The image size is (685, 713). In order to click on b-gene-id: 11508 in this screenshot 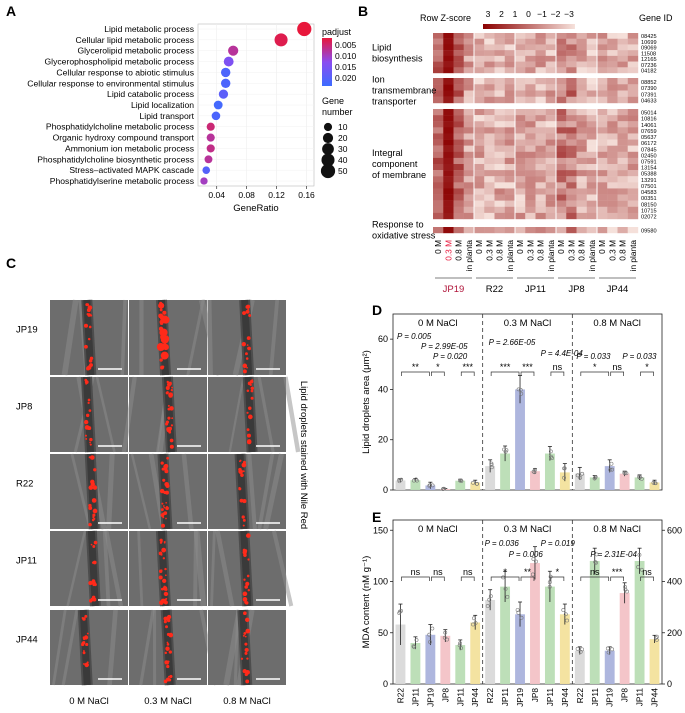, I will do `click(648, 54)`.